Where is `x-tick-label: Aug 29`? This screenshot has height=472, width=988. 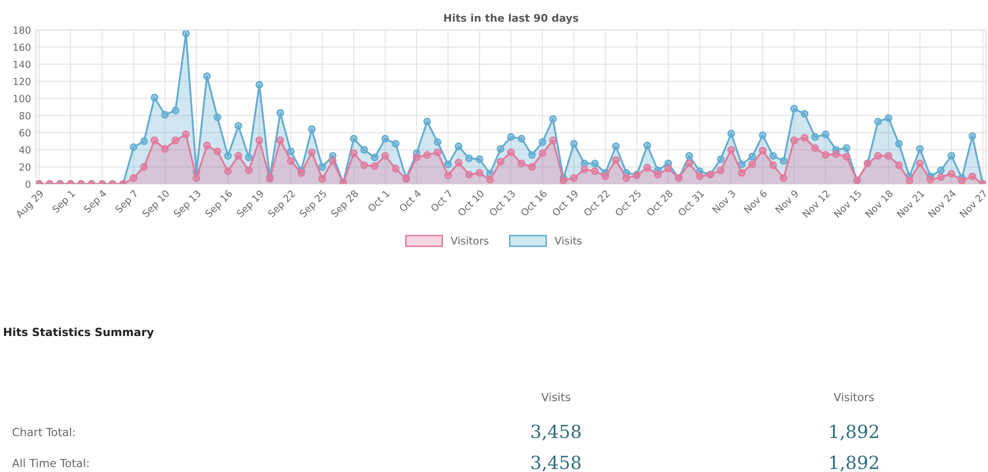
x-tick-label: Aug 29 is located at coordinates (30, 204).